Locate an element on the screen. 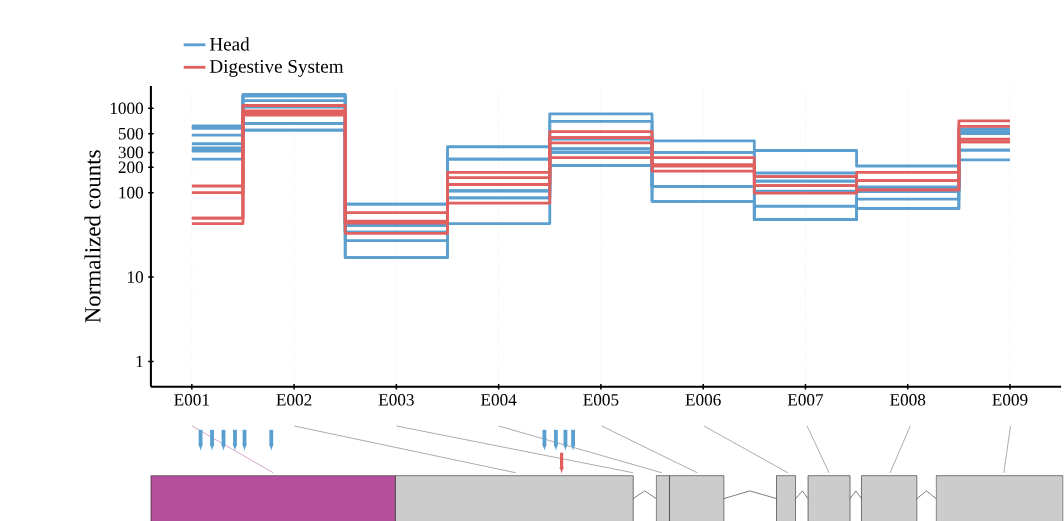  x-tick-label: E002 is located at coordinates (294, 399).